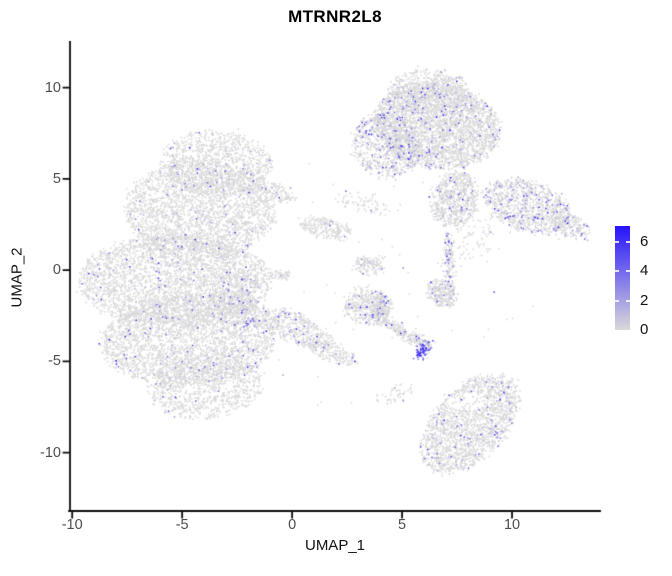  Describe the element at coordinates (643, 286) in the screenshot. I see `color-legend: 6 4 2 0` at that location.